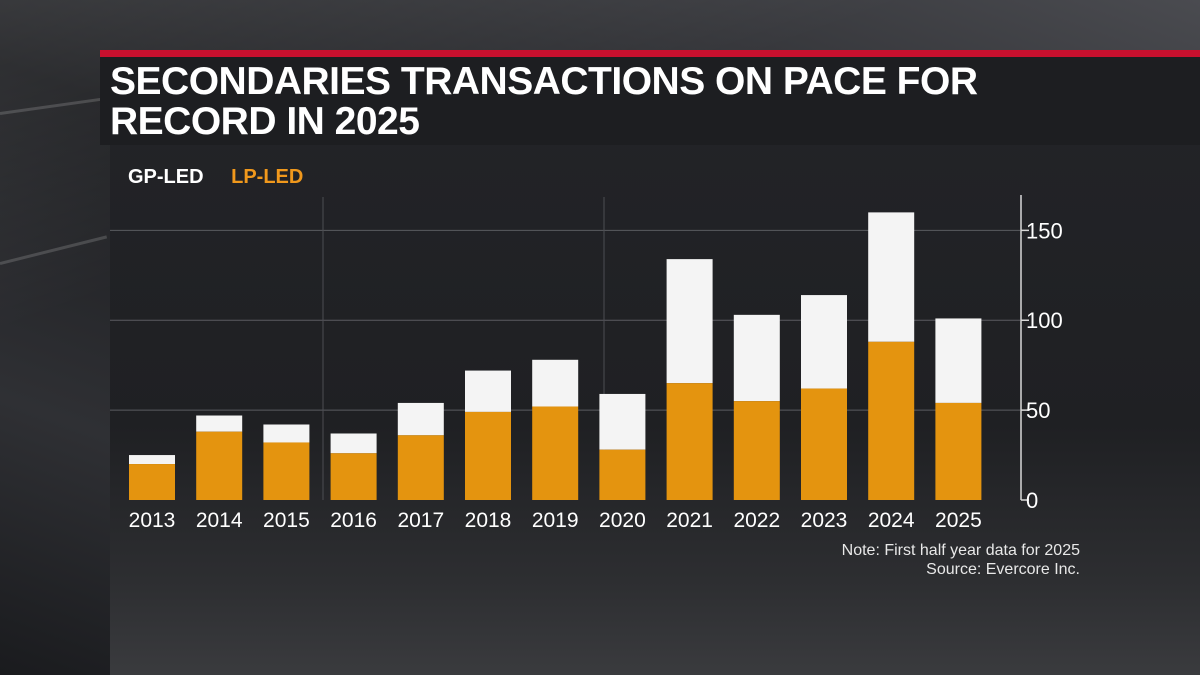 This screenshot has height=675, width=1200. Describe the element at coordinates (286, 520) in the screenshot. I see `x-tick-label: 2015` at that location.